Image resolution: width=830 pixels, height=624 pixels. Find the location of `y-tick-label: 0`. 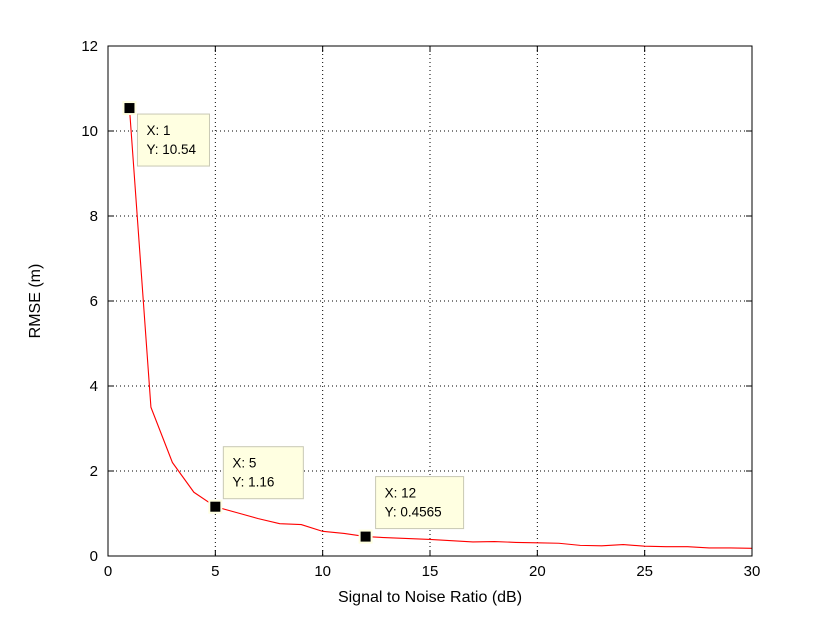

y-tick-label: 0 is located at coordinates (94, 556).